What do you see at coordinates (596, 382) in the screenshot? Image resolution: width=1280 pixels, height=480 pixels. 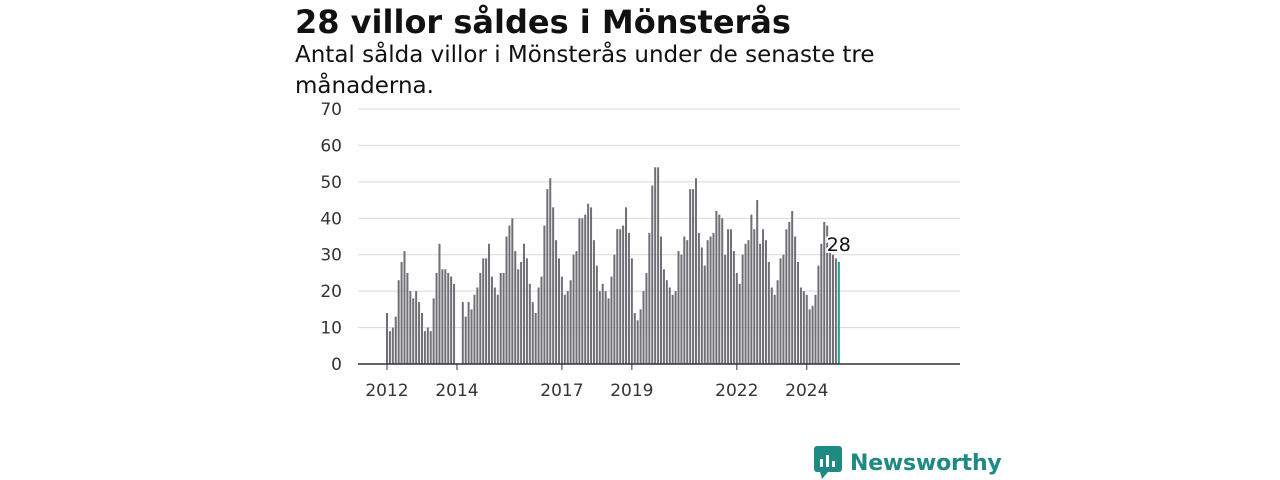 I see `x-axis-ticks: 2012 2014 2017 2019 2022 2024` at bounding box center [596, 382].